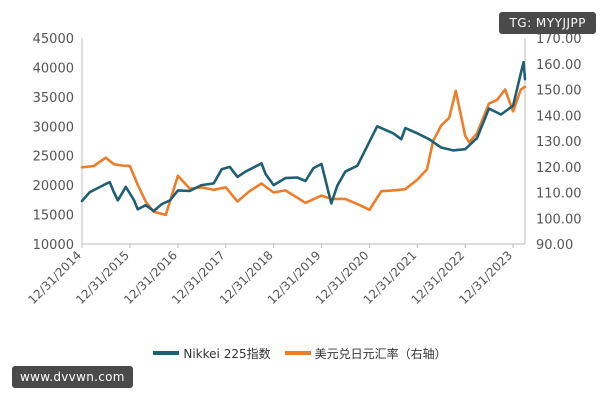 The width and height of the screenshot is (600, 404). What do you see at coordinates (53, 98) in the screenshot?
I see `left-tick-label: 35000` at bounding box center [53, 98].